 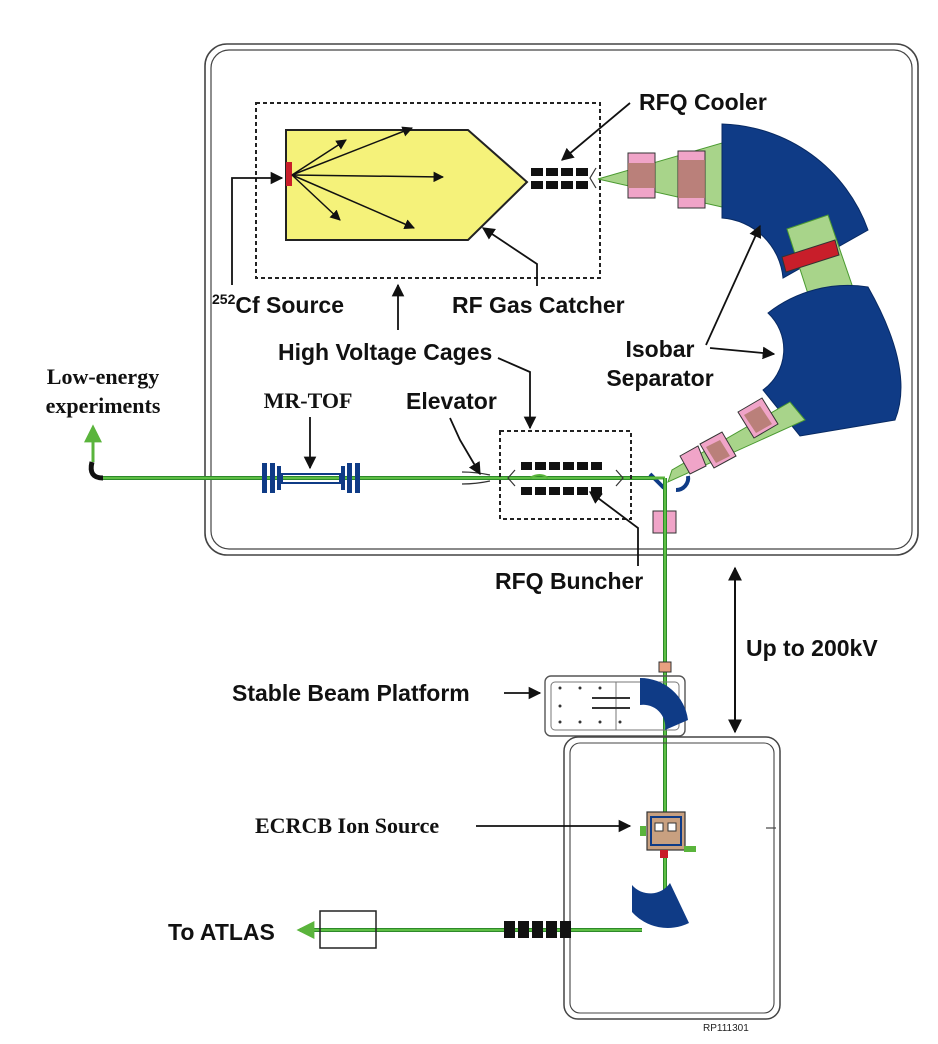 What do you see at coordinates (103, 405) in the screenshot?
I see `label-experiments: experiments` at bounding box center [103, 405].